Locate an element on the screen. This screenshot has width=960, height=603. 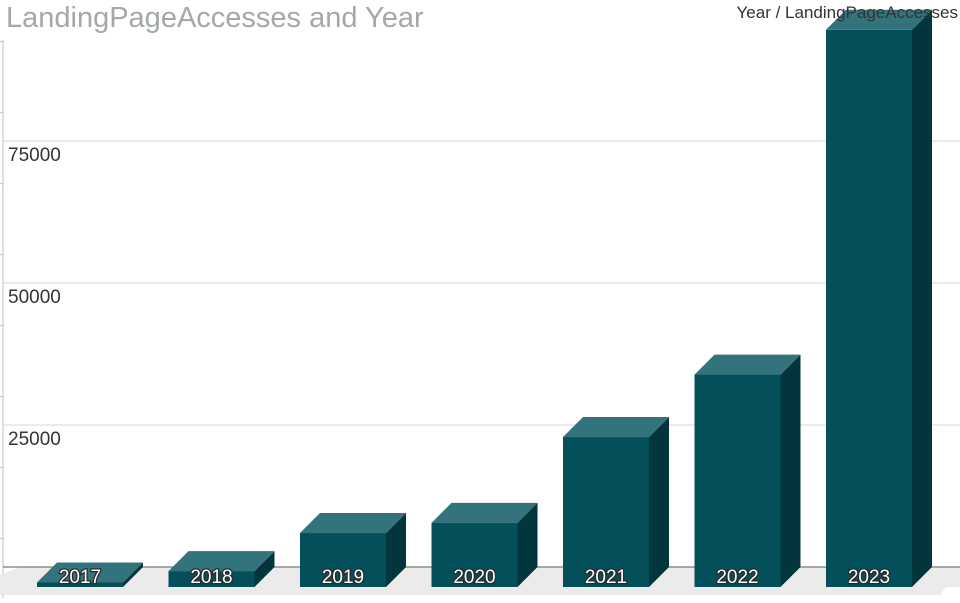
x-tick-label: 2020 is located at coordinates (474, 577).